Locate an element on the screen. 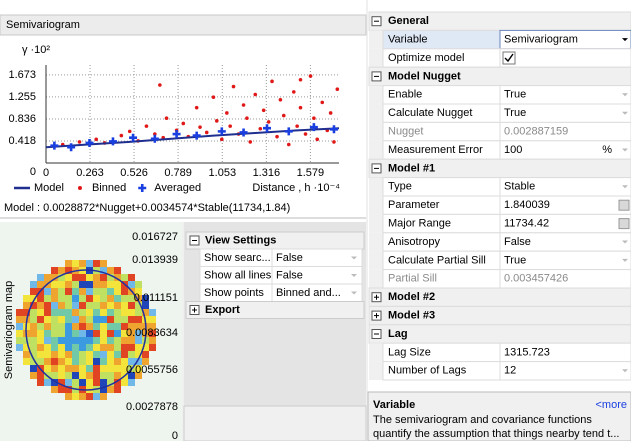  section-title: Model #1 is located at coordinates (411, 168).